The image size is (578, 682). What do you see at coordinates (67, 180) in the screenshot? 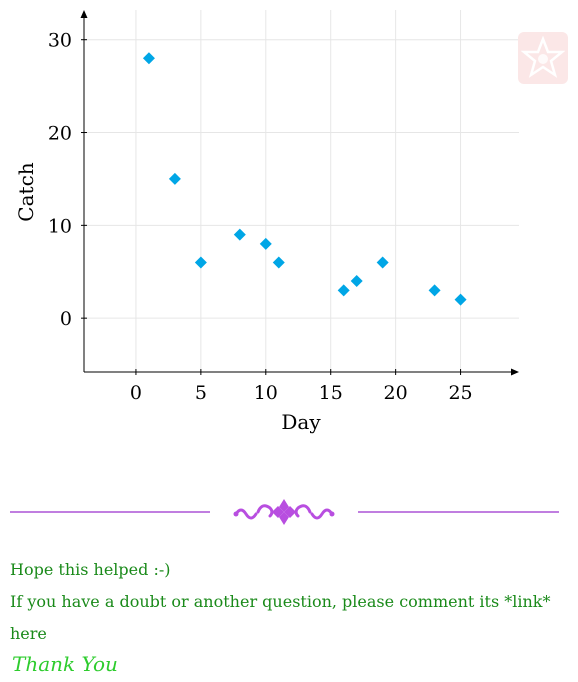
I see `y-tick-labels: 0 10 20 30` at bounding box center [67, 180].